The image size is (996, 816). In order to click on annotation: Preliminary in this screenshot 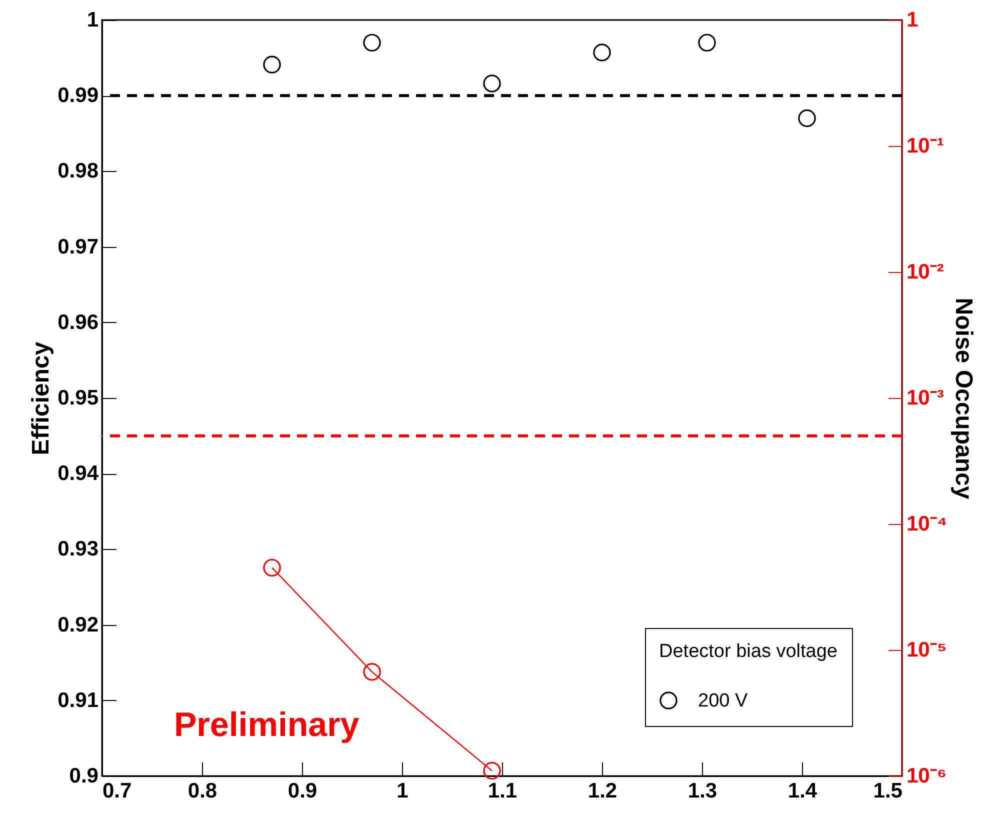, I will do `click(267, 725)`.